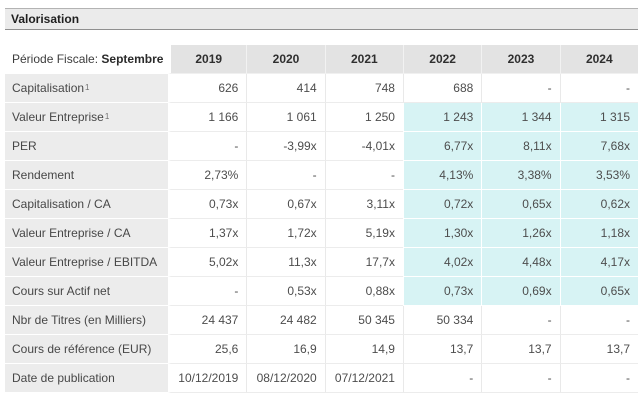  Describe the element at coordinates (442, 349) in the screenshot. I see `value-cell: 13,7` at that location.